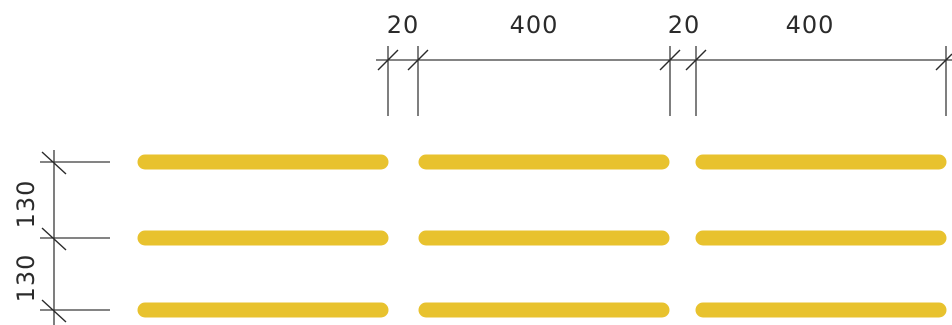 This screenshot has width=952, height=325. I want to click on length-label-1: 400, so click(534, 25).